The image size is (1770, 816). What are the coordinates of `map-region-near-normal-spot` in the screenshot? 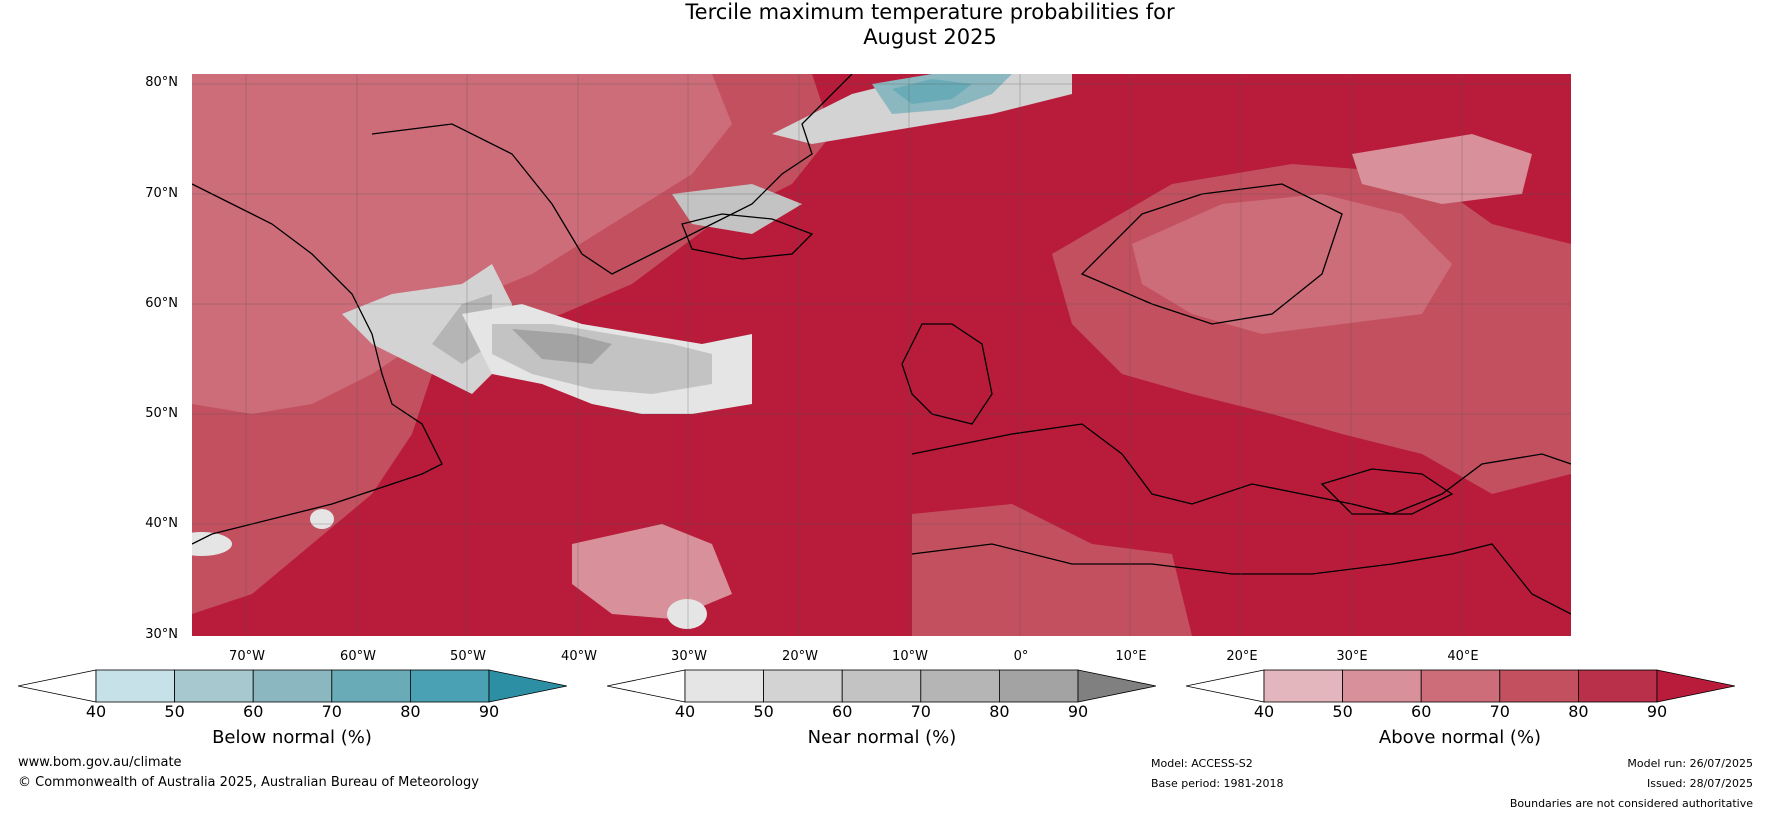 It's located at (322, 519).